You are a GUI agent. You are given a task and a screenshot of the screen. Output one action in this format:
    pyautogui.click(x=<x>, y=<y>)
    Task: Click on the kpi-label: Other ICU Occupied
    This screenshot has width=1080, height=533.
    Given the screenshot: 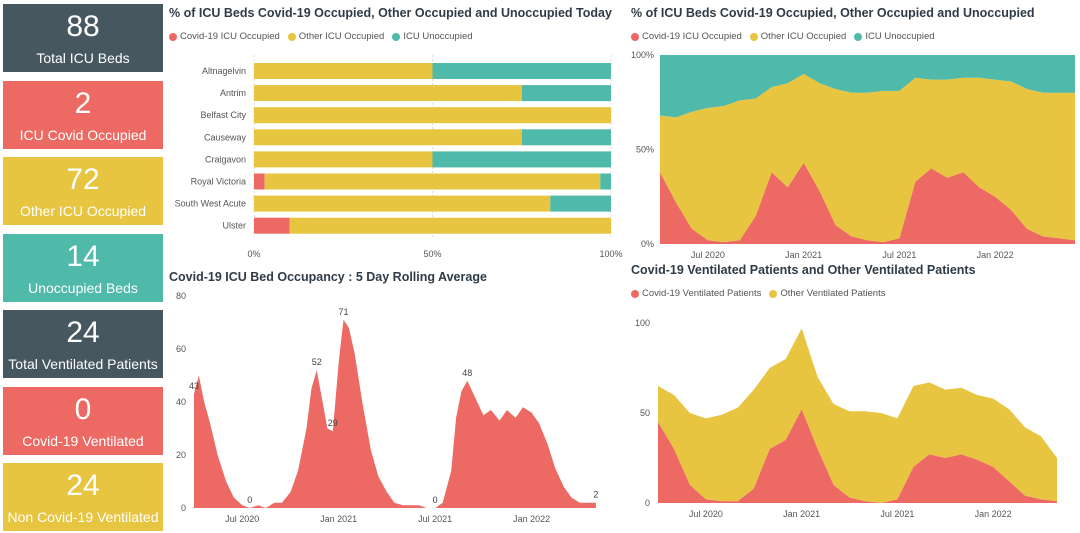 What is the action you would take?
    pyautogui.click(x=83, y=211)
    